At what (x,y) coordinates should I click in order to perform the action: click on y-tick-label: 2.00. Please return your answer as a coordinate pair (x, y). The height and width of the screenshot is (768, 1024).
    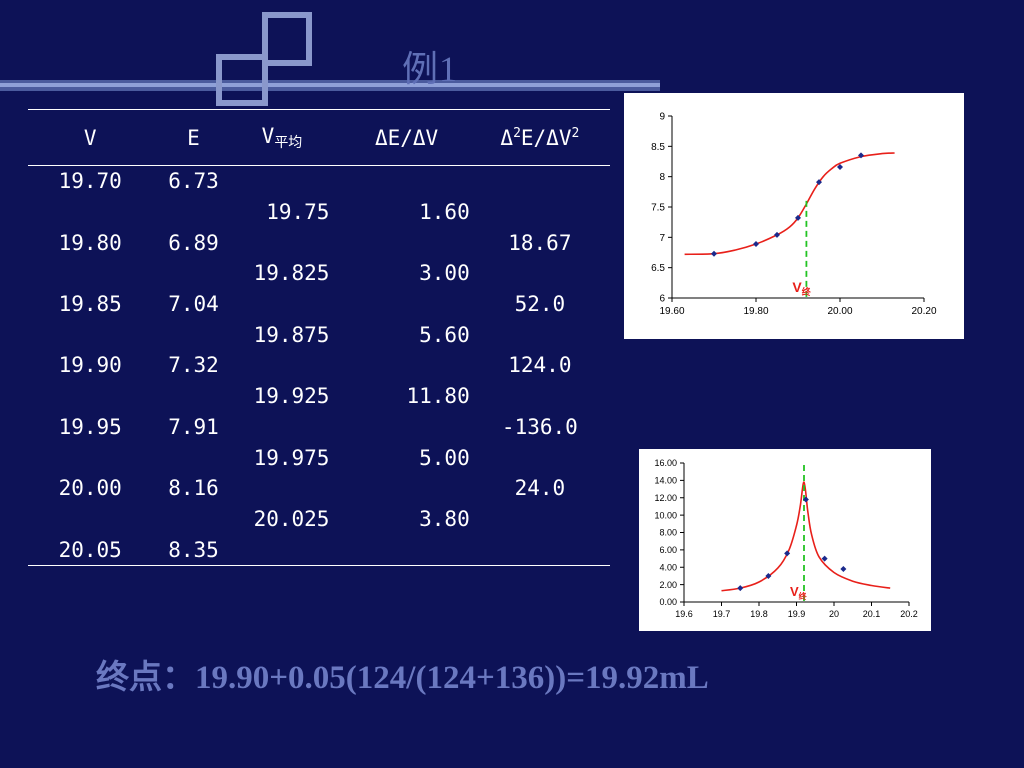
    Looking at the image, I should click on (668, 585).